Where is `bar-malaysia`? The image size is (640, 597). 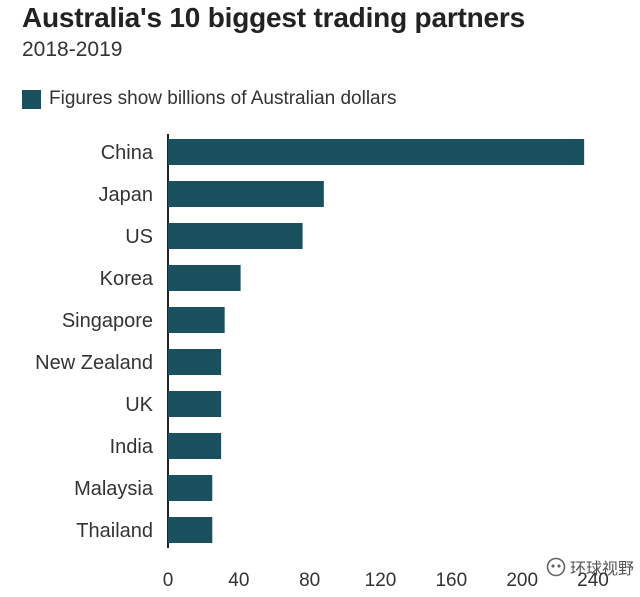
bar-malaysia is located at coordinates (190, 488).